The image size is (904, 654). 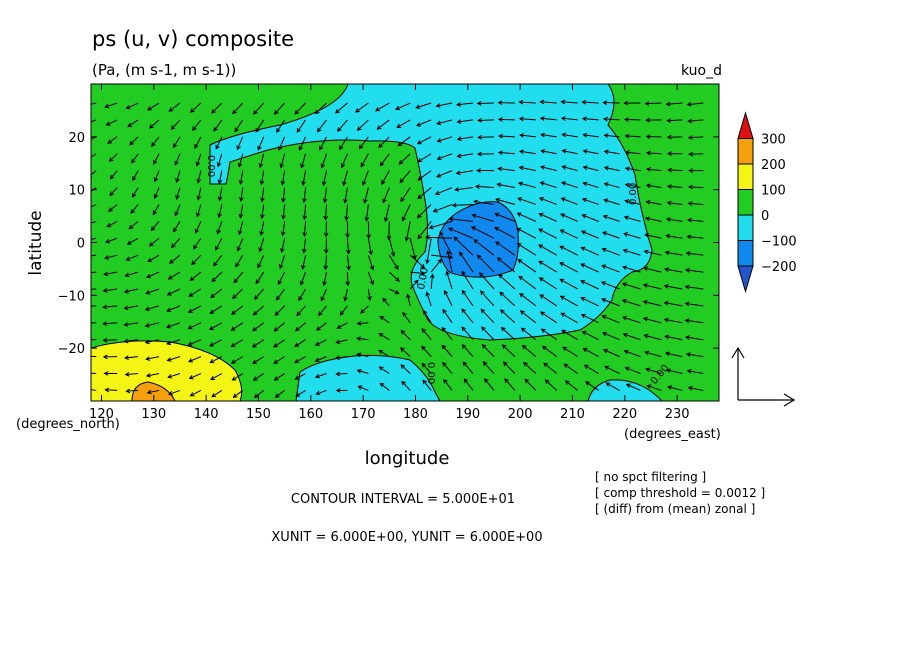 What do you see at coordinates (677, 414) in the screenshot?
I see `x-tick-label: 230` at bounding box center [677, 414].